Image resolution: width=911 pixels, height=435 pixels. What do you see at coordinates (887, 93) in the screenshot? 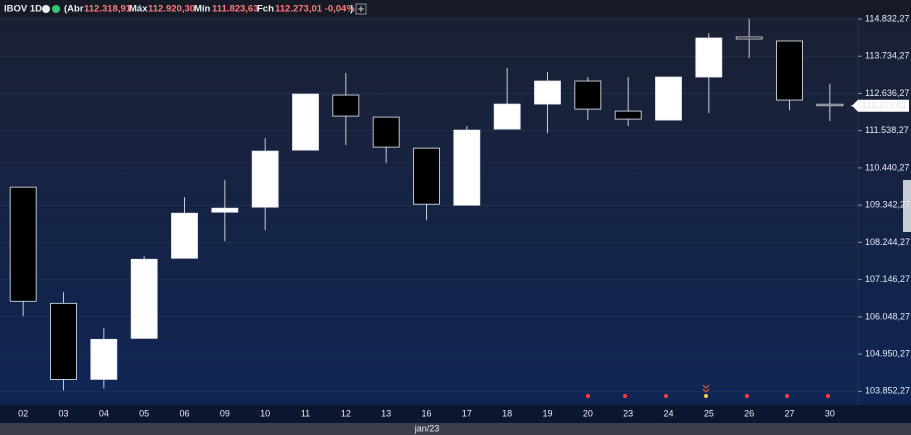
I see `y-tick-label: 112.636,27` at bounding box center [887, 93].